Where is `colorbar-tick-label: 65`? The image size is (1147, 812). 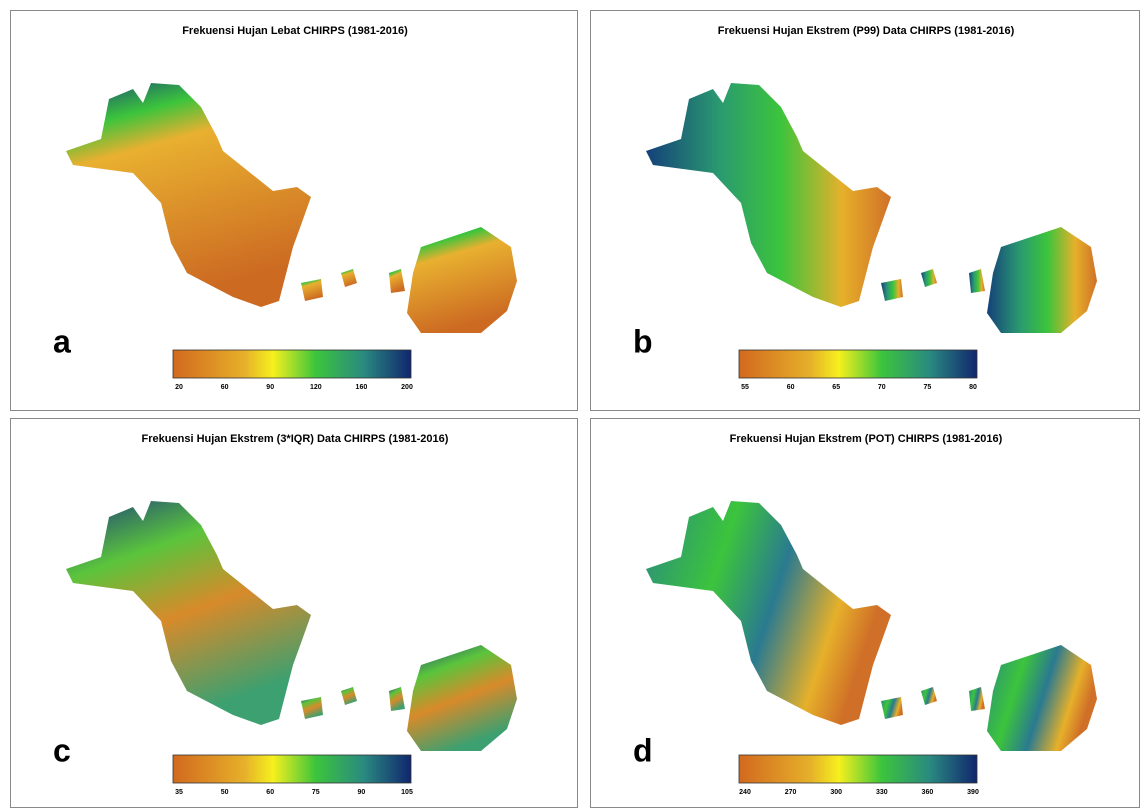 colorbar-tick-label: 65 is located at coordinates (836, 387).